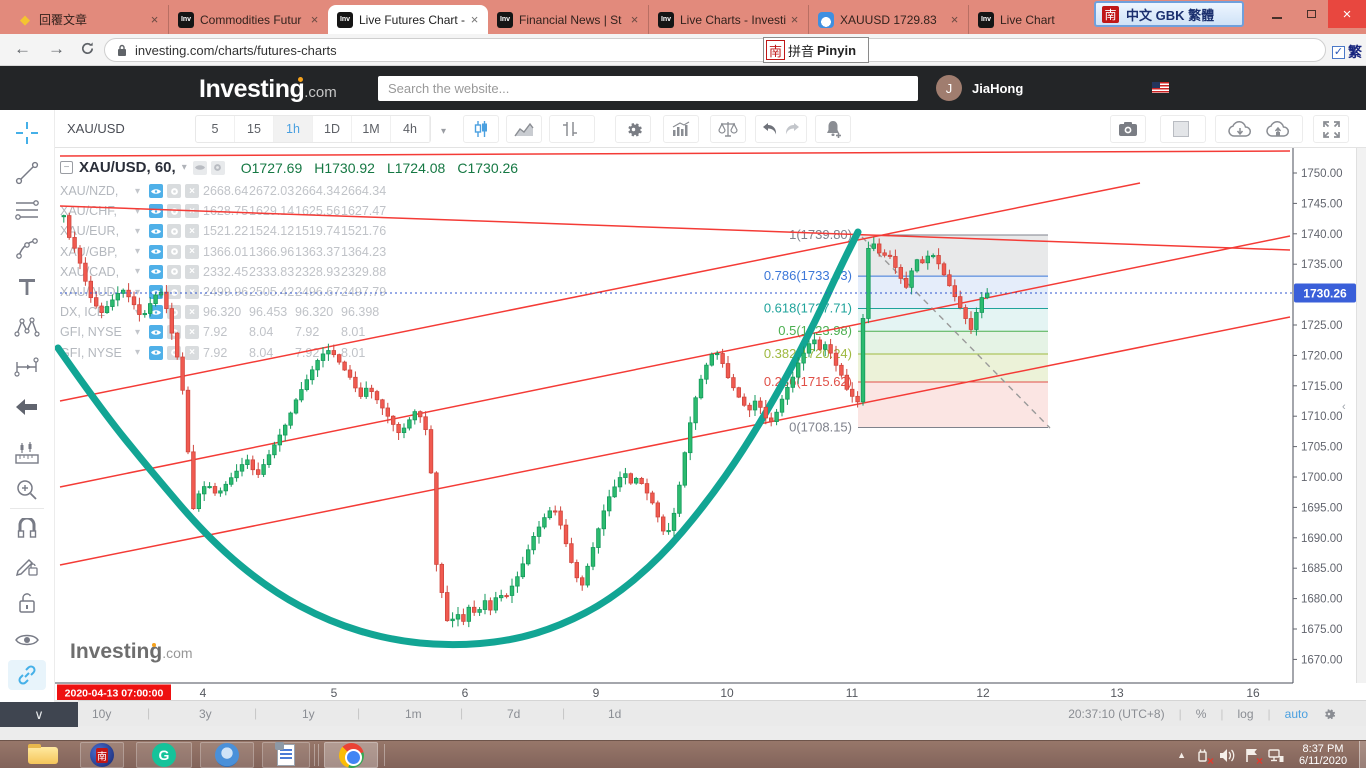 This screenshot has width=1366, height=768. I want to click on watchlist-row: XAU/EUR, ▾ × 1521.22 1524.12 1519.74 1521.76, so click(223, 231).